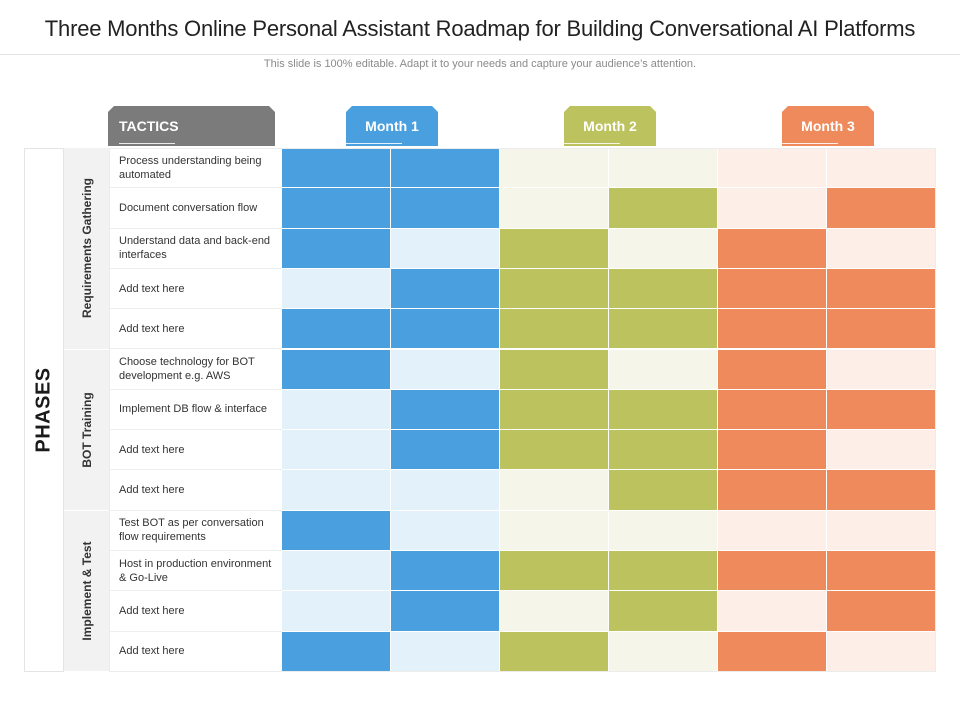 The image size is (960, 720). I want to click on phase-group: Requirements Gathering, so click(86, 249).